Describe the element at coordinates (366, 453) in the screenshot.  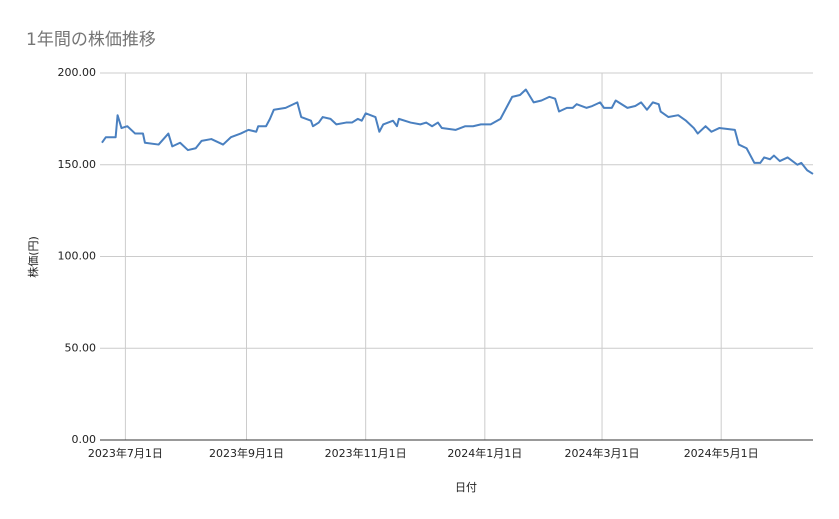
I see `x-tick-label: 2023年11月1日` at that location.